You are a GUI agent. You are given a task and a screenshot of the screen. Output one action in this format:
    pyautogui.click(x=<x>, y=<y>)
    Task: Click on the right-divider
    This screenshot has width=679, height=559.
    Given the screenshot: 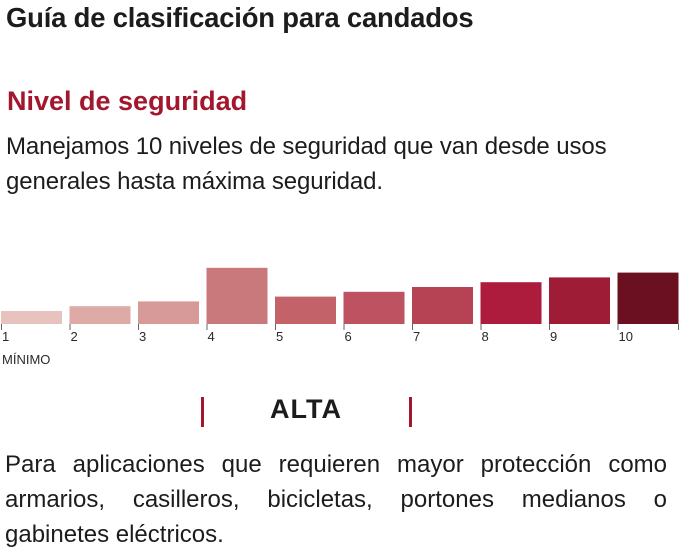 What is the action you would take?
    pyautogui.click(x=410, y=412)
    